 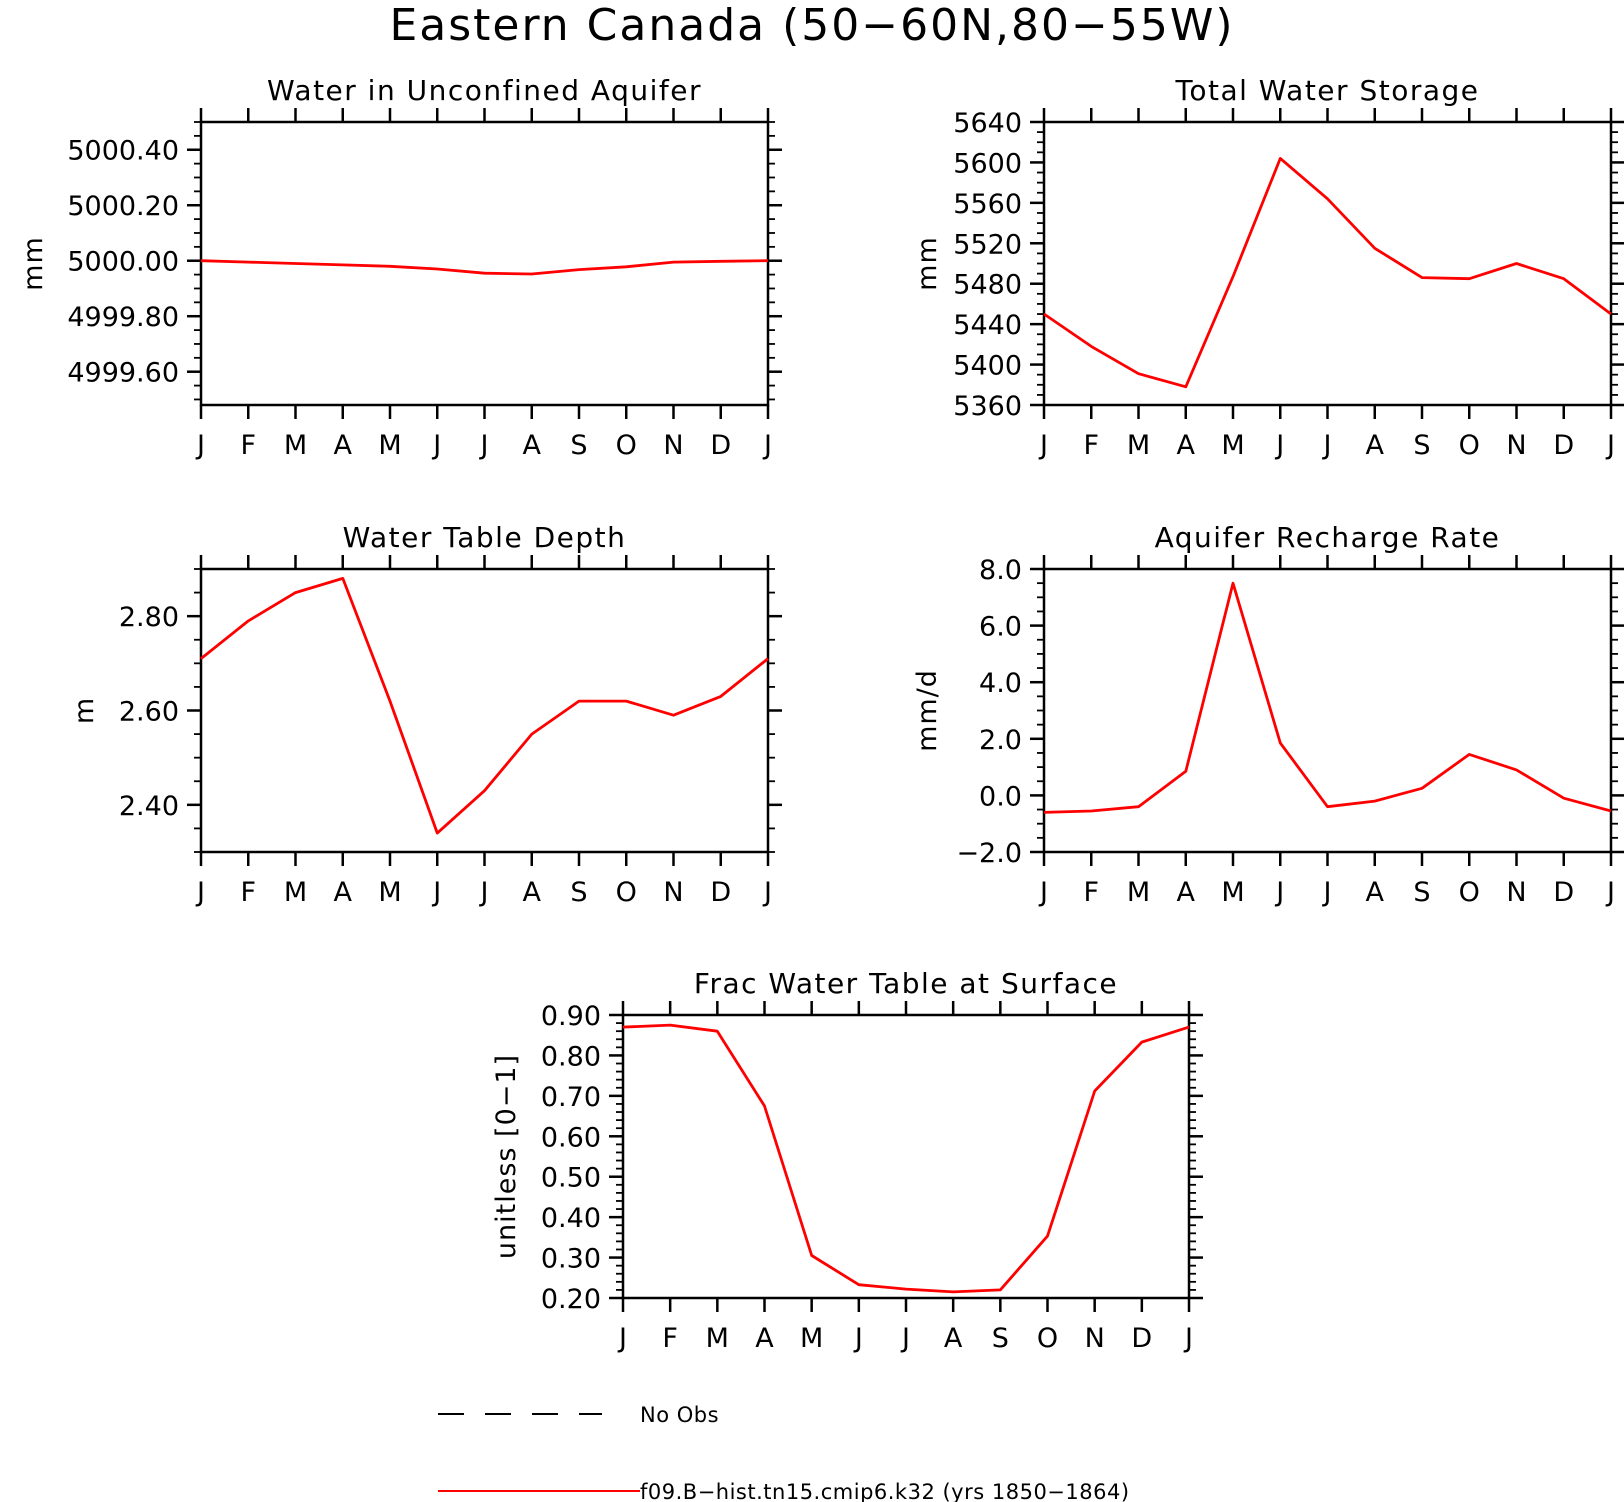 What do you see at coordinates (1327, 272) in the screenshot?
I see `series-line-total-water-storage` at bounding box center [1327, 272].